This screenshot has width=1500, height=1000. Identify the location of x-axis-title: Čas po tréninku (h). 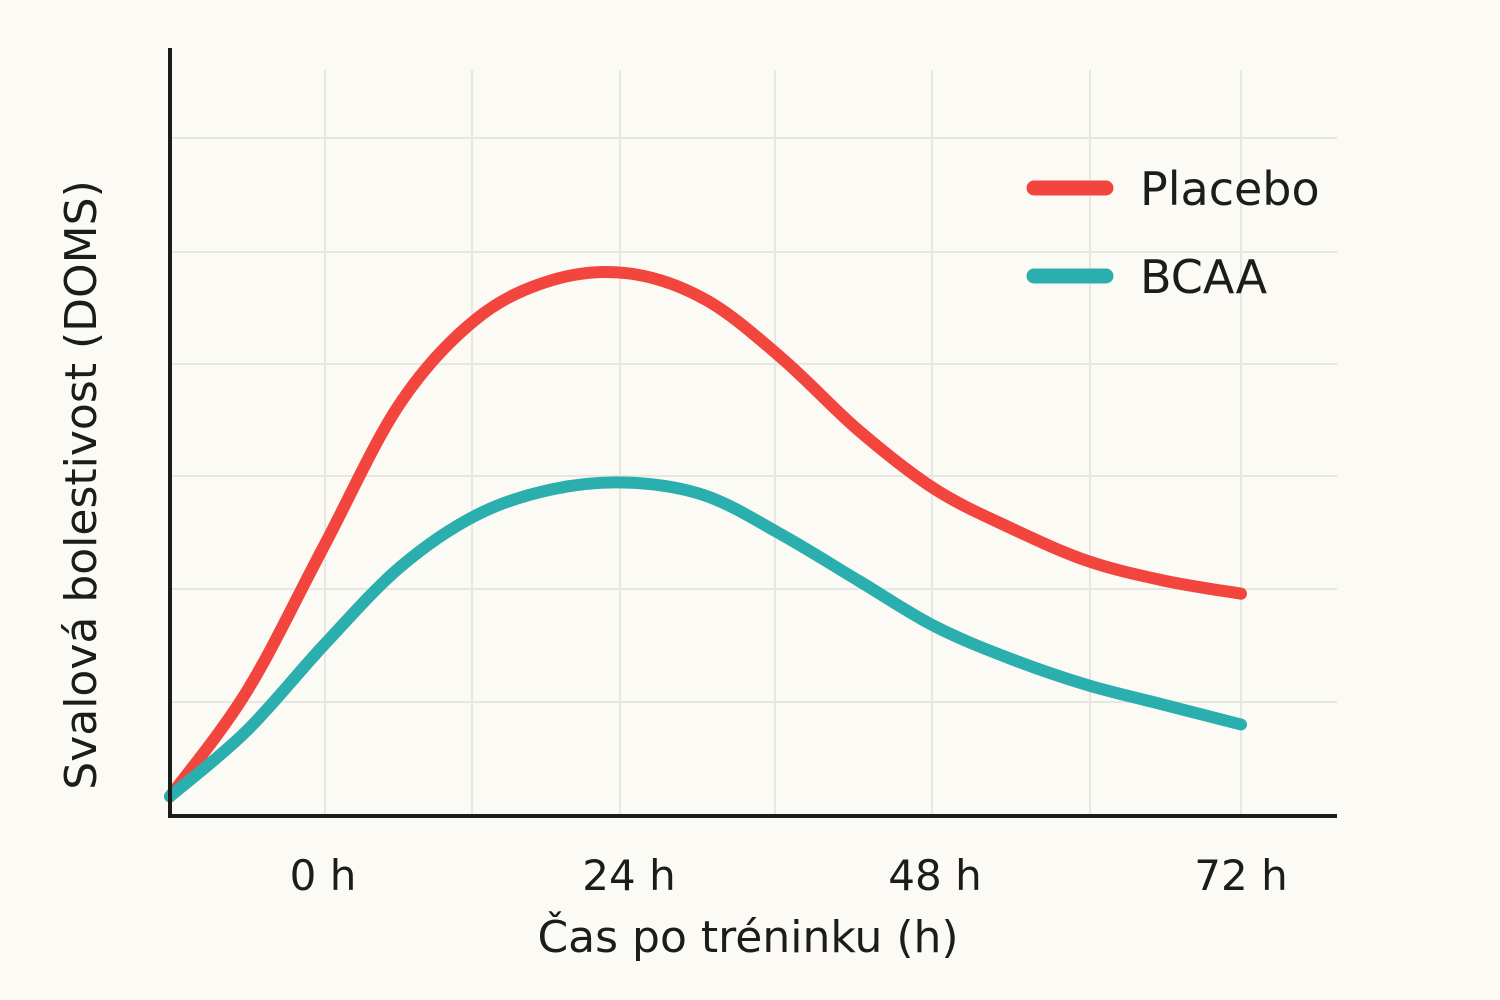
(747, 936).